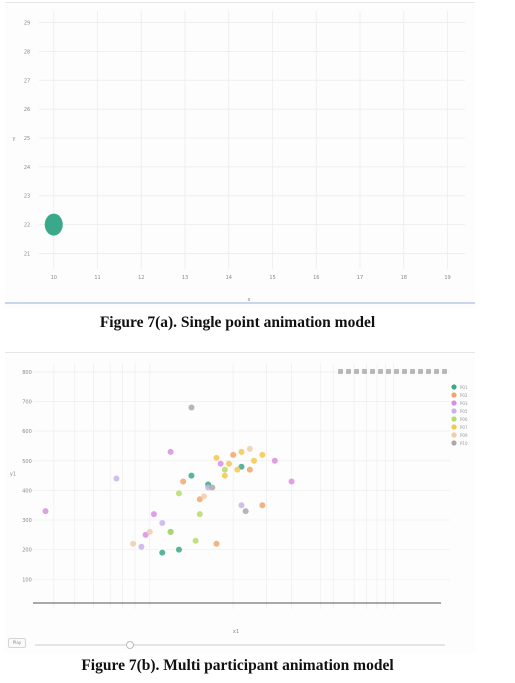 The height and width of the screenshot is (683, 515). What do you see at coordinates (27, 432) in the screenshot?
I see `y-tick-label: 600` at bounding box center [27, 432].